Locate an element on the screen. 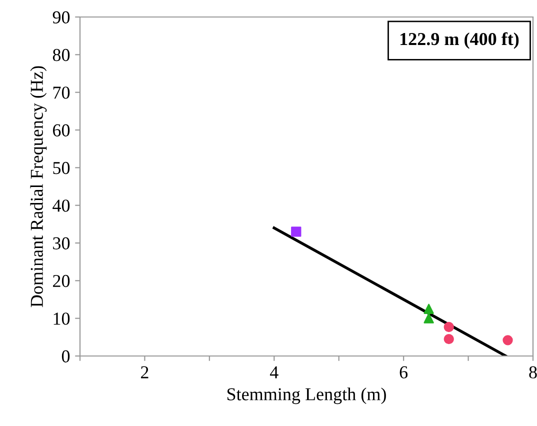 The height and width of the screenshot is (426, 537). y-axis-title: Dominant Radial Frequency (Hz) is located at coordinates (38, 187).